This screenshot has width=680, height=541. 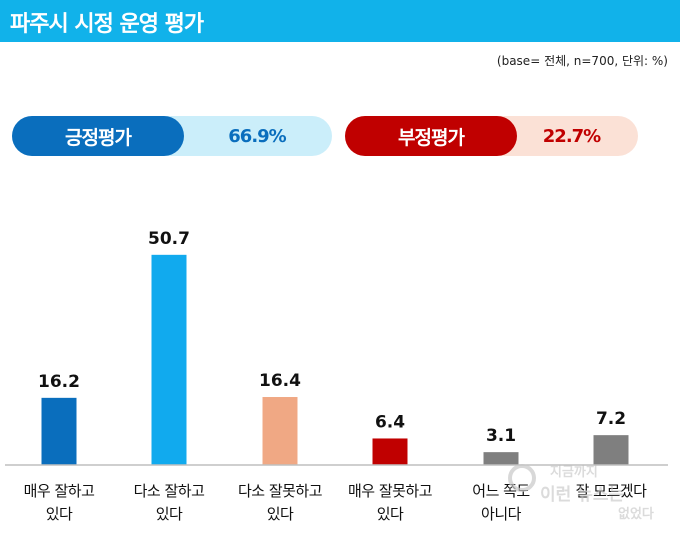 I want to click on category-label: 매우 잘못하고, so click(x=390, y=491).